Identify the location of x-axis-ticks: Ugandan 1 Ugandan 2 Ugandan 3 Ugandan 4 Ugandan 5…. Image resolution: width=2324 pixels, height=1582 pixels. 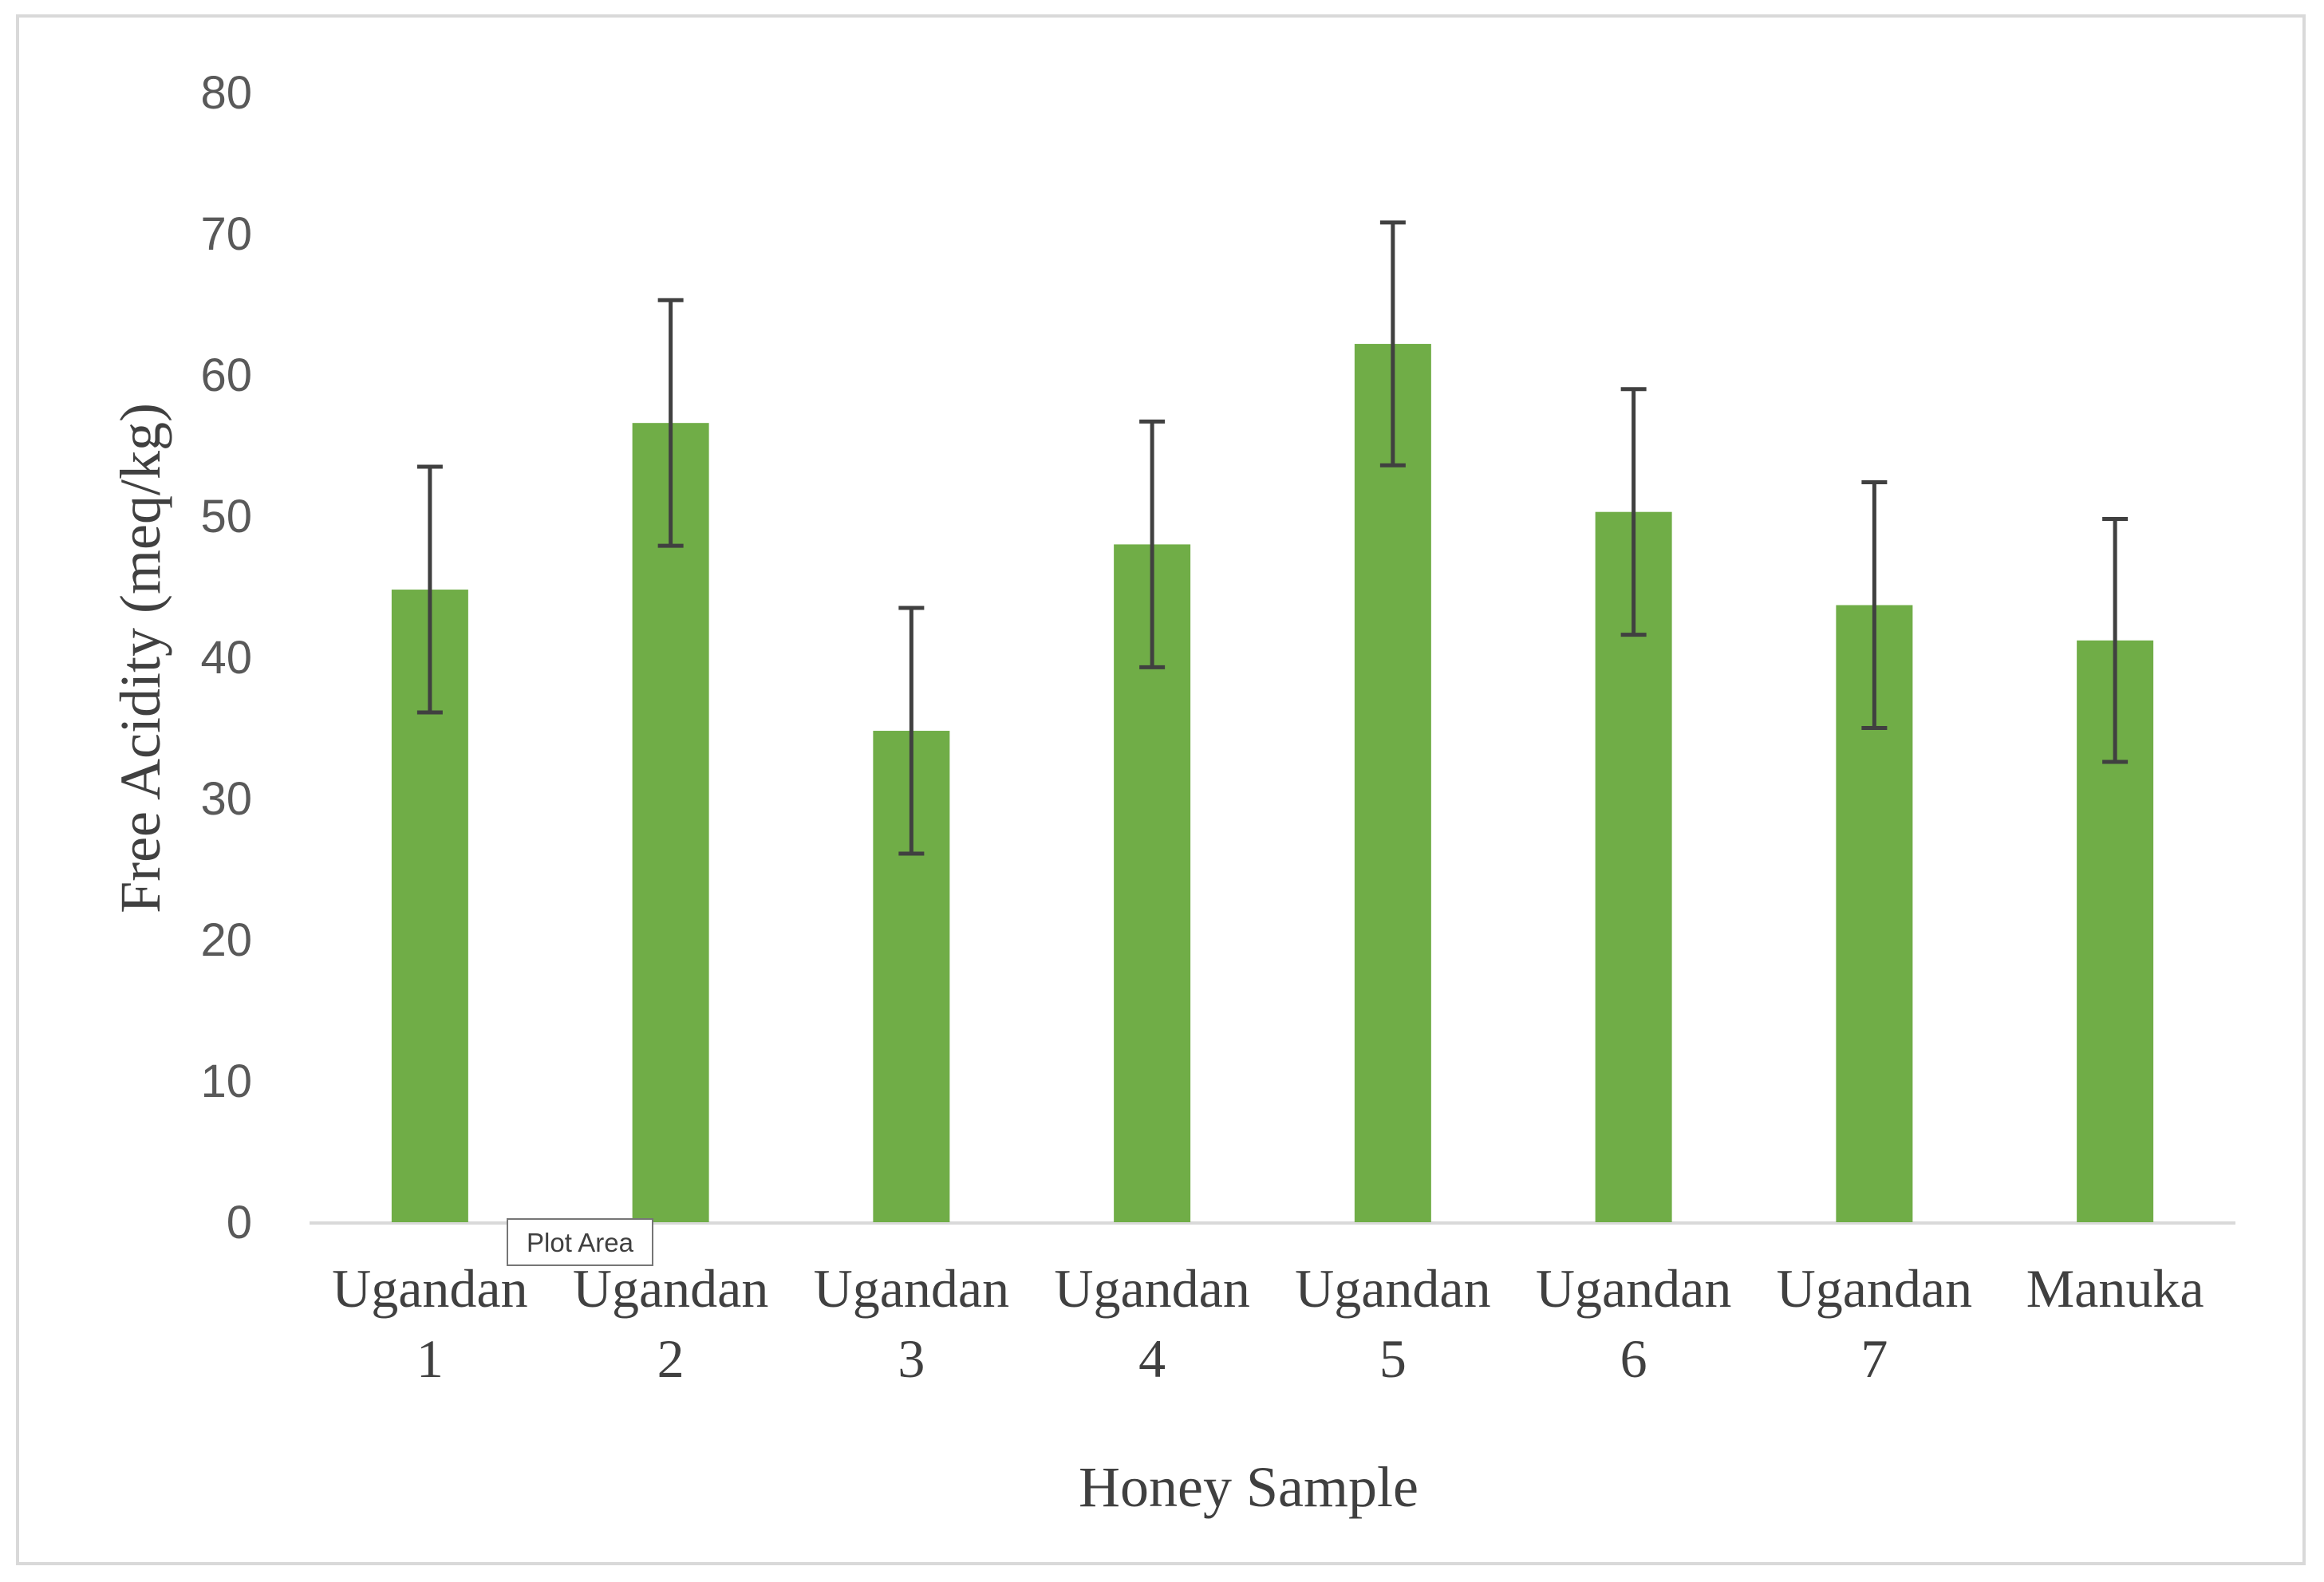
(1268, 1323).